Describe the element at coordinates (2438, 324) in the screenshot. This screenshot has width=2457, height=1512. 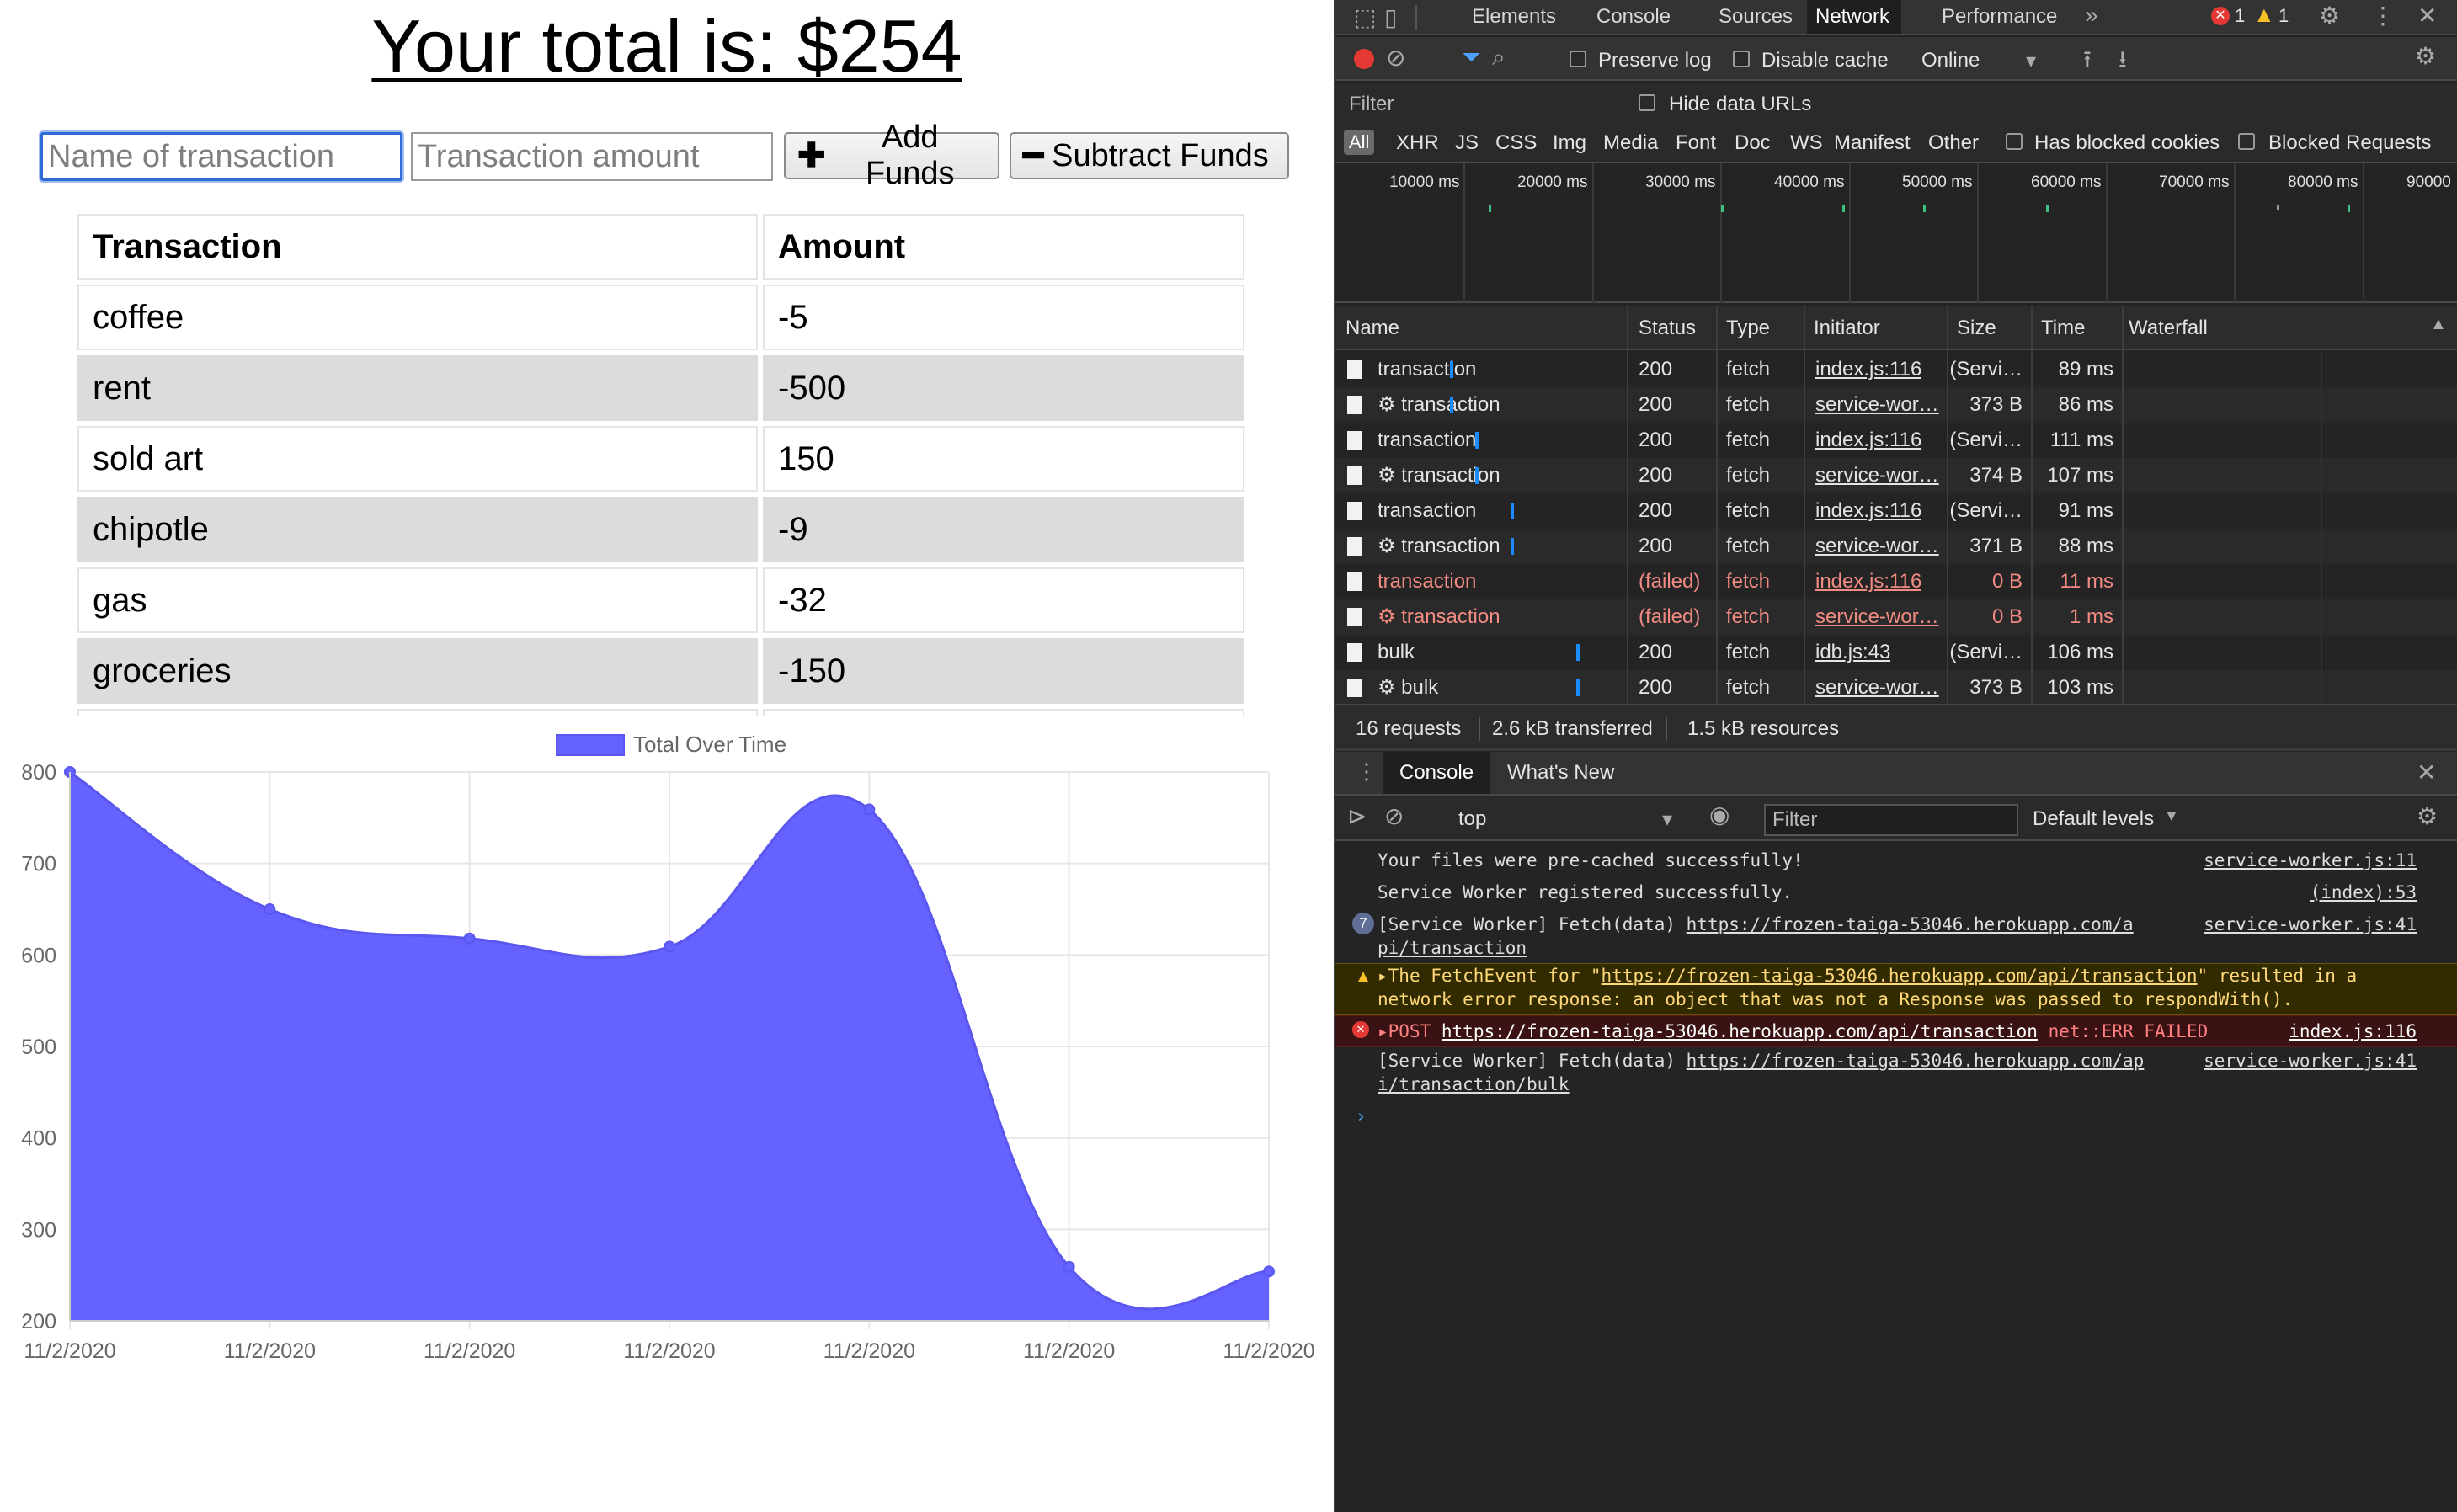
I see `sort-ascending-icon: ▲` at that location.